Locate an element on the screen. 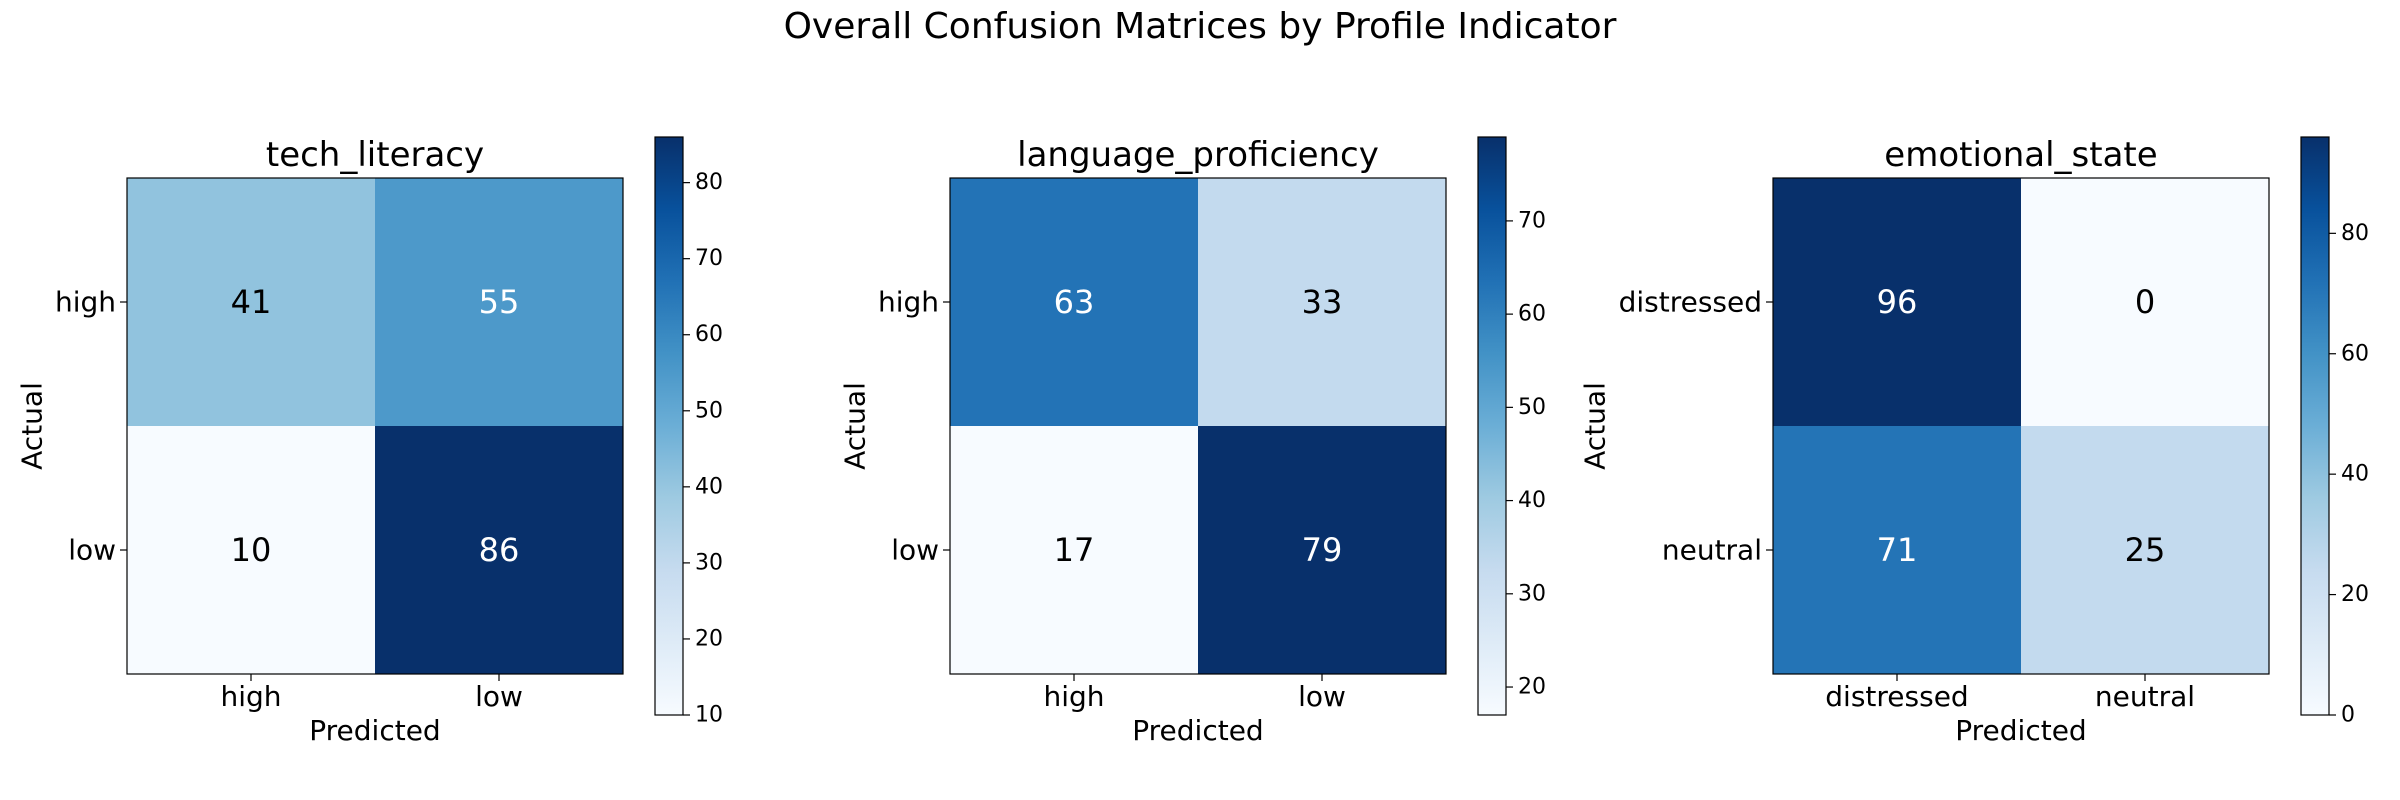 Image resolution: width=2400 pixels, height=800 pixels. cell-value-label: 41 is located at coordinates (251, 302).